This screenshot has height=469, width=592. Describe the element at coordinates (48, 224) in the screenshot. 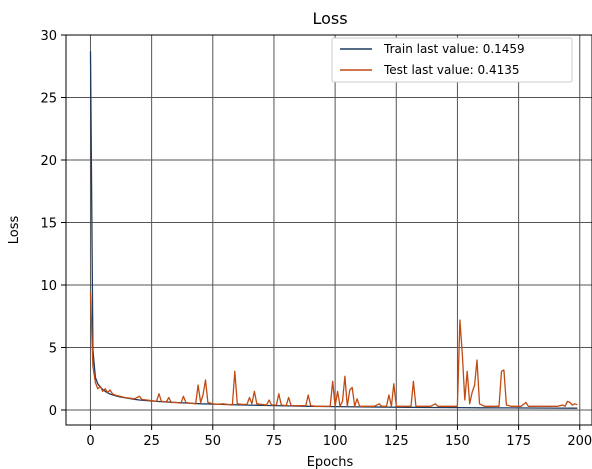

I see `y-tick-label: 15` at that location.